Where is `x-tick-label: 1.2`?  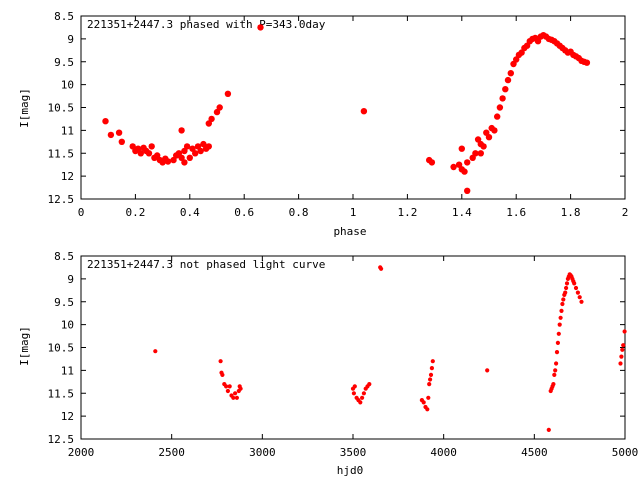
x-tick-label: 1.2 is located at coordinates (407, 212).